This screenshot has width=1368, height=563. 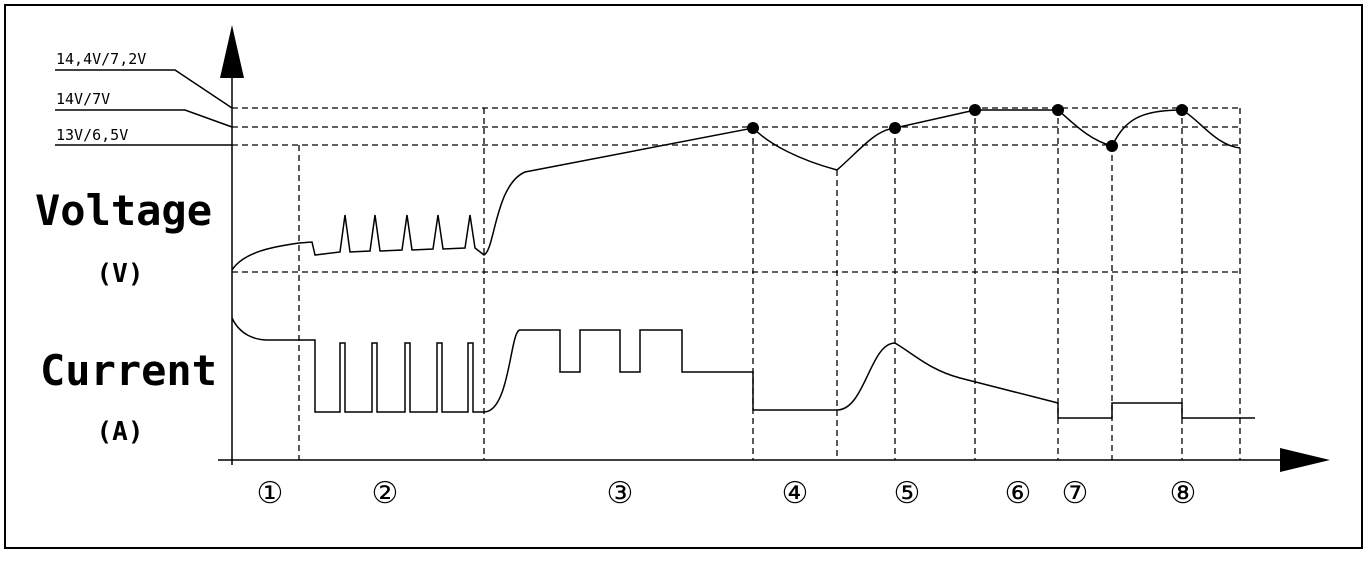 What do you see at coordinates (743, 368) in the screenshot?
I see `current-curve` at bounding box center [743, 368].